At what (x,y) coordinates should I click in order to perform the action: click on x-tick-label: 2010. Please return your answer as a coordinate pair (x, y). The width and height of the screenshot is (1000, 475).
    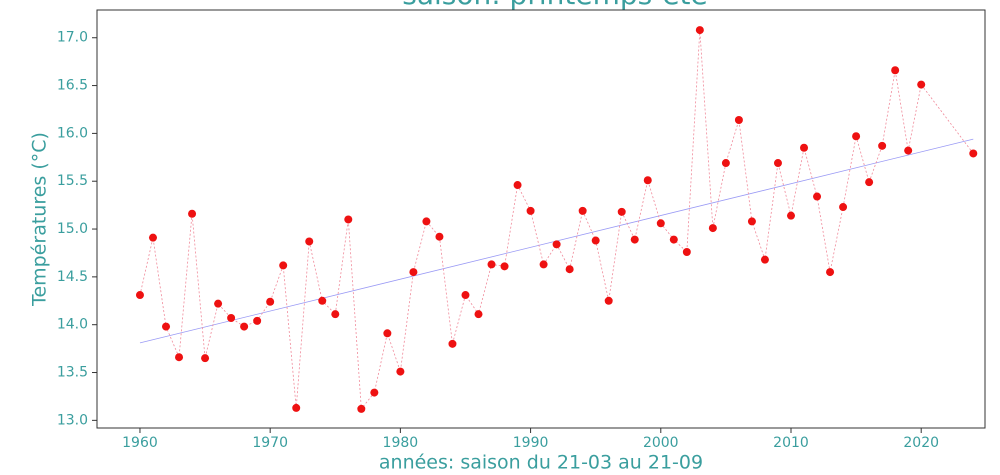
    Looking at the image, I should click on (791, 443).